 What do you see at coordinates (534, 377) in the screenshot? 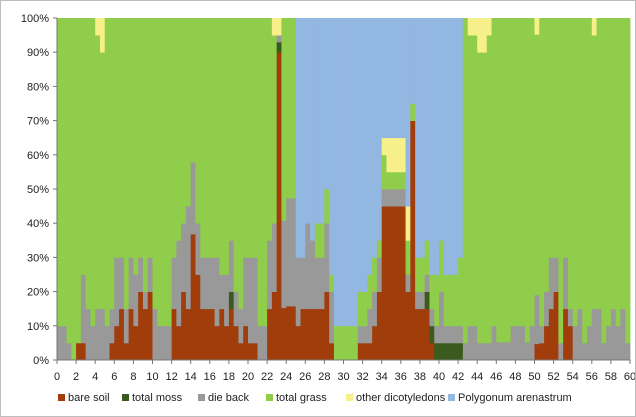
I see `x-tick-label: 50` at bounding box center [534, 377].